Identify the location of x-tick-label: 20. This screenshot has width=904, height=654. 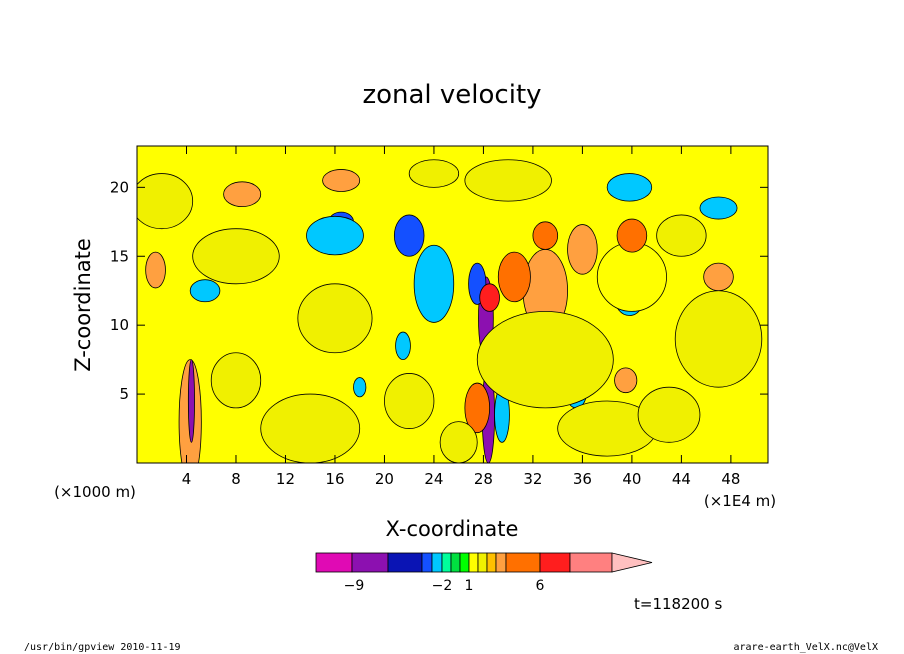
(384, 479).